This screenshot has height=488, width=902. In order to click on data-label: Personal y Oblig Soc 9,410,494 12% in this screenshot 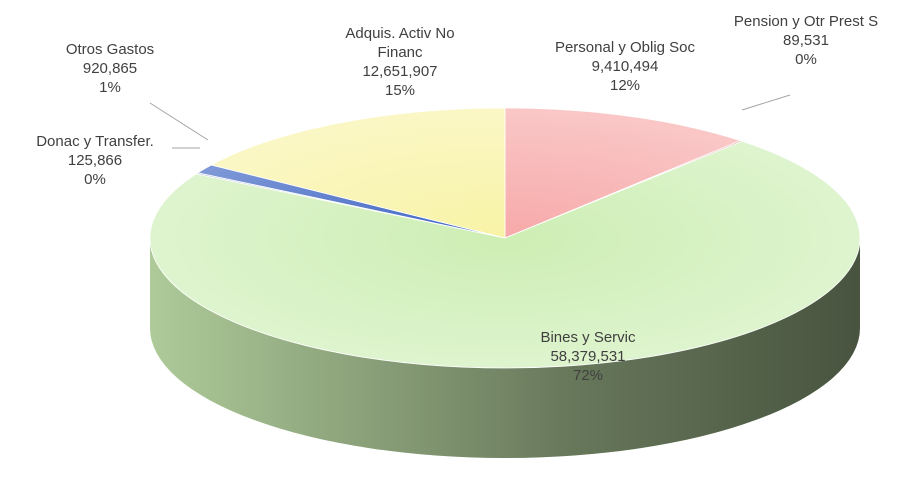, I will do `click(625, 66)`.